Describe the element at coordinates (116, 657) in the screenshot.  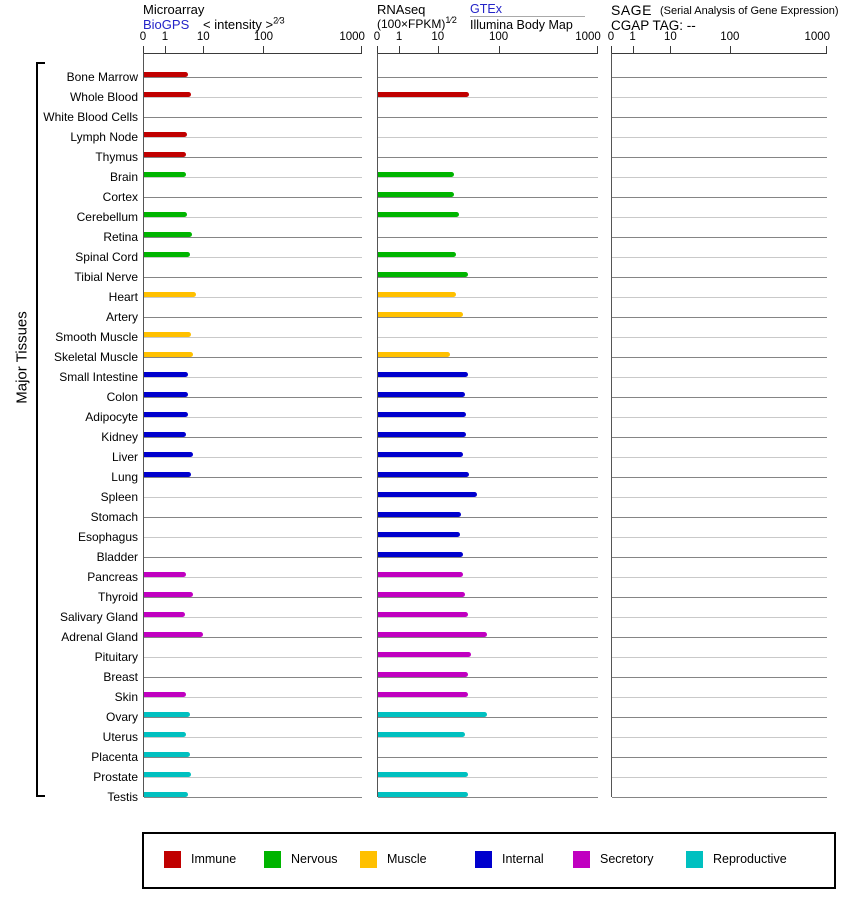
I see `tissue-label: Pituitary` at that location.